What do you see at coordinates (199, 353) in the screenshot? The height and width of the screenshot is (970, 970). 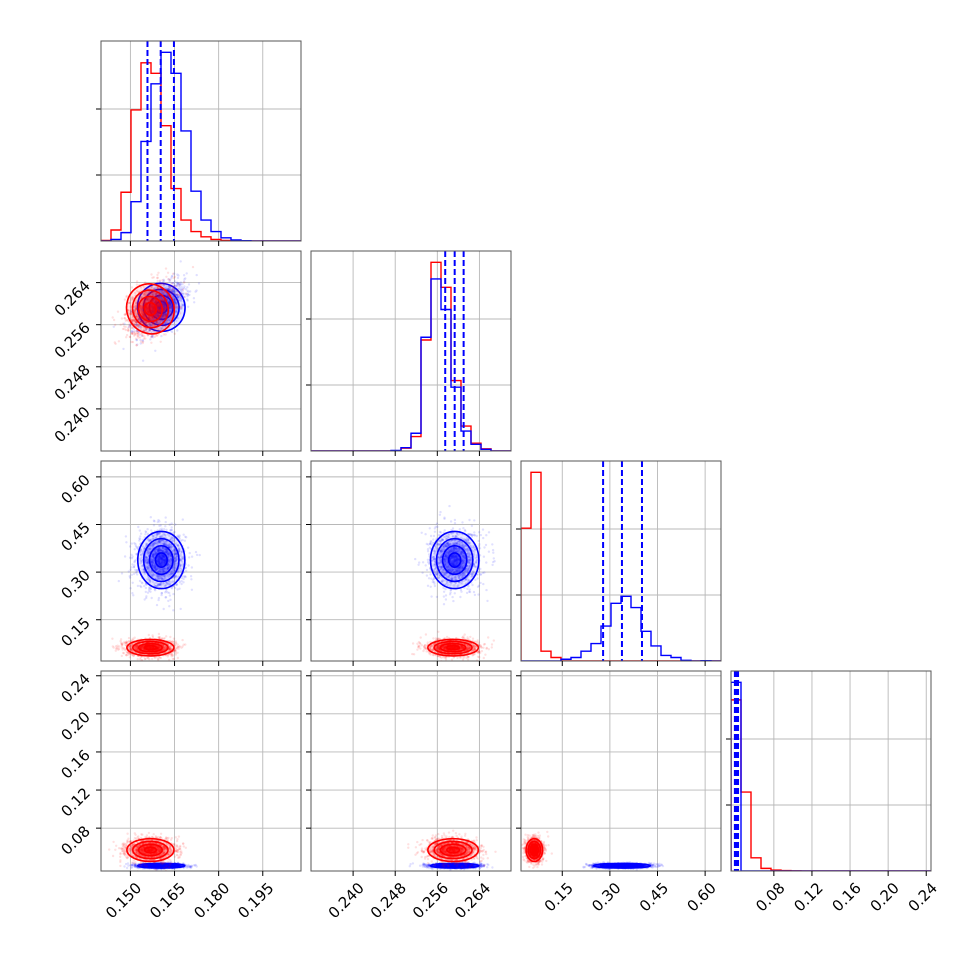 I see `panel-r1-c0` at bounding box center [199, 353].